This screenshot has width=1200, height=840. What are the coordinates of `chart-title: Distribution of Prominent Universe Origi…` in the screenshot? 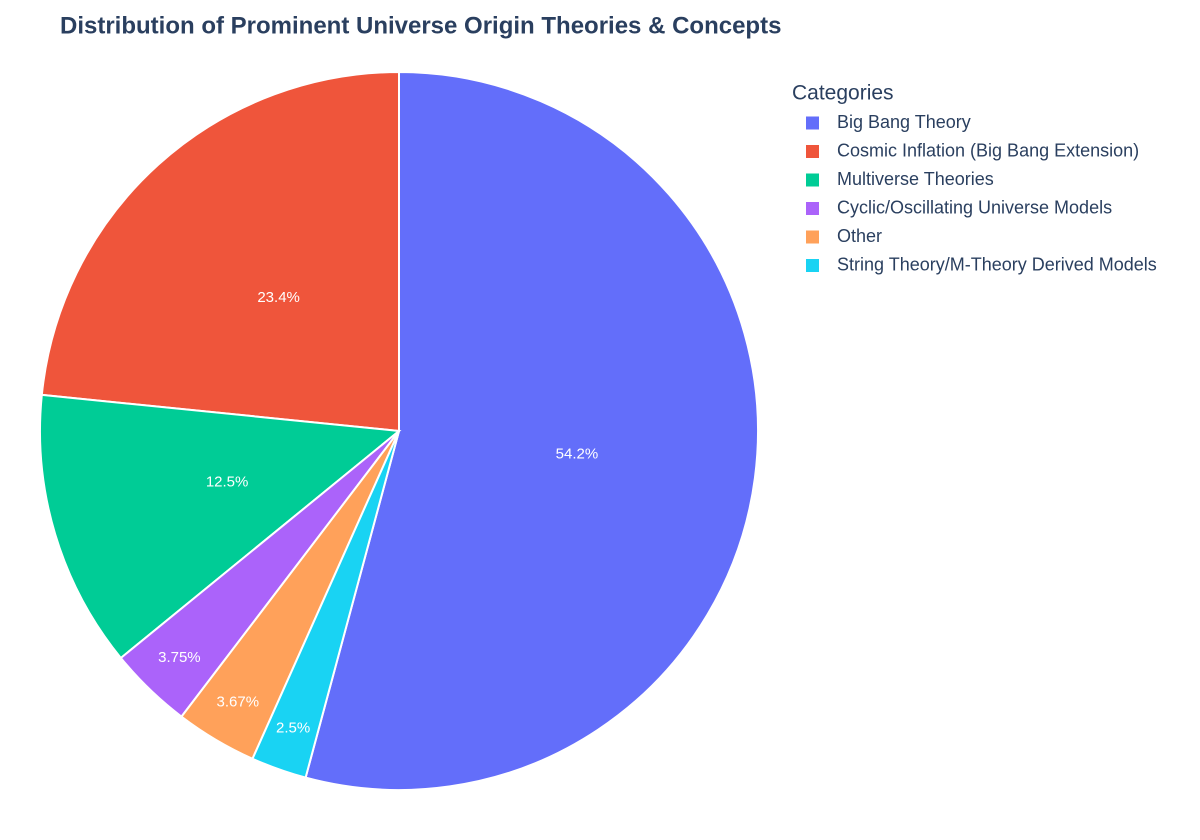 It's located at (420, 25).